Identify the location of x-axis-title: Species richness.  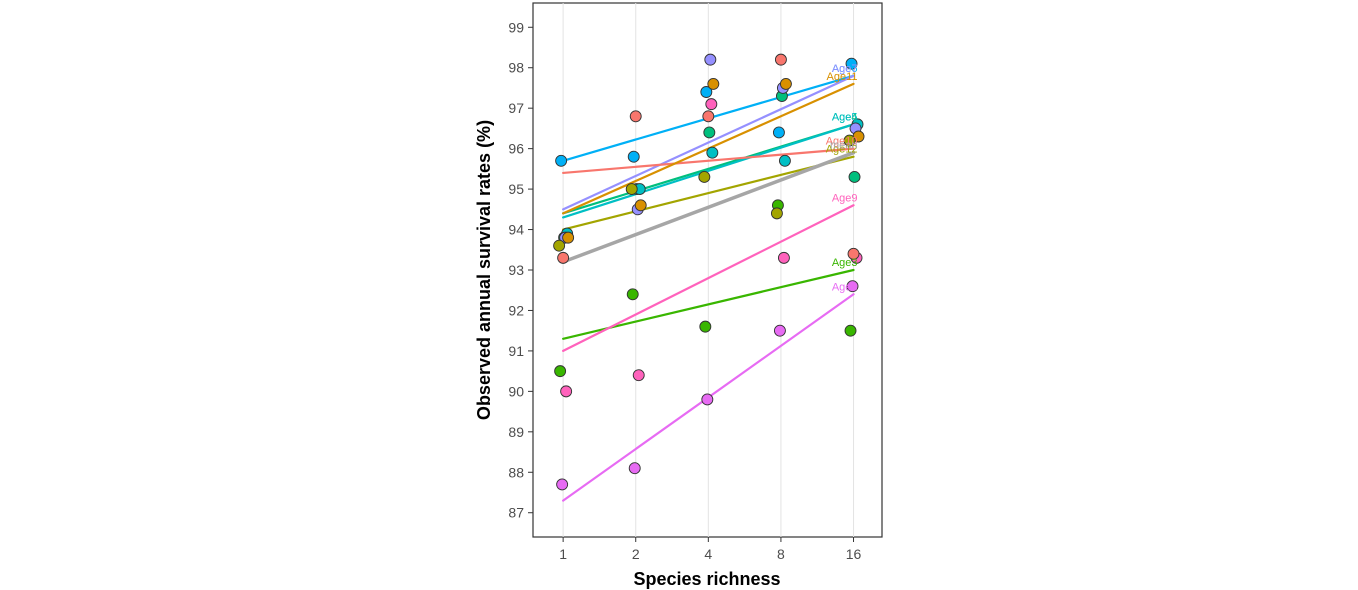
(706, 579).